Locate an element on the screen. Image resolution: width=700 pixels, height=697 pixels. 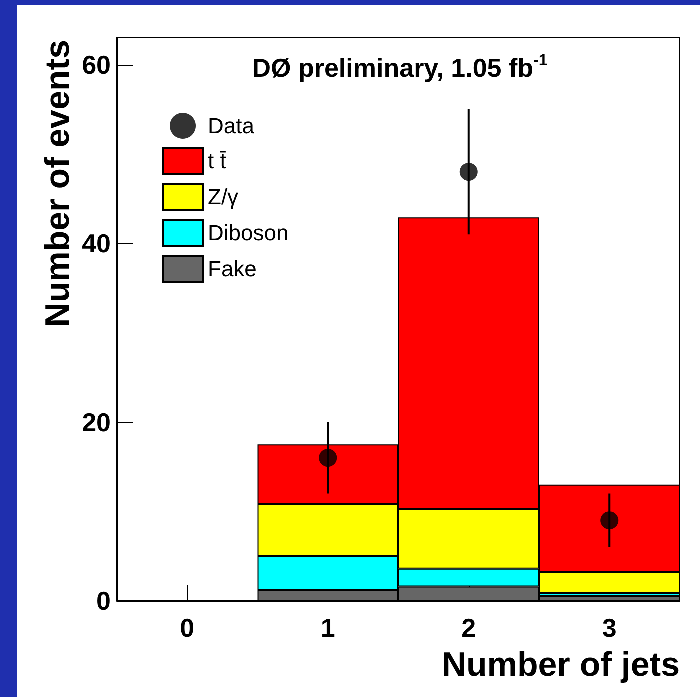
legend-label: t t̄ is located at coordinates (217, 161).